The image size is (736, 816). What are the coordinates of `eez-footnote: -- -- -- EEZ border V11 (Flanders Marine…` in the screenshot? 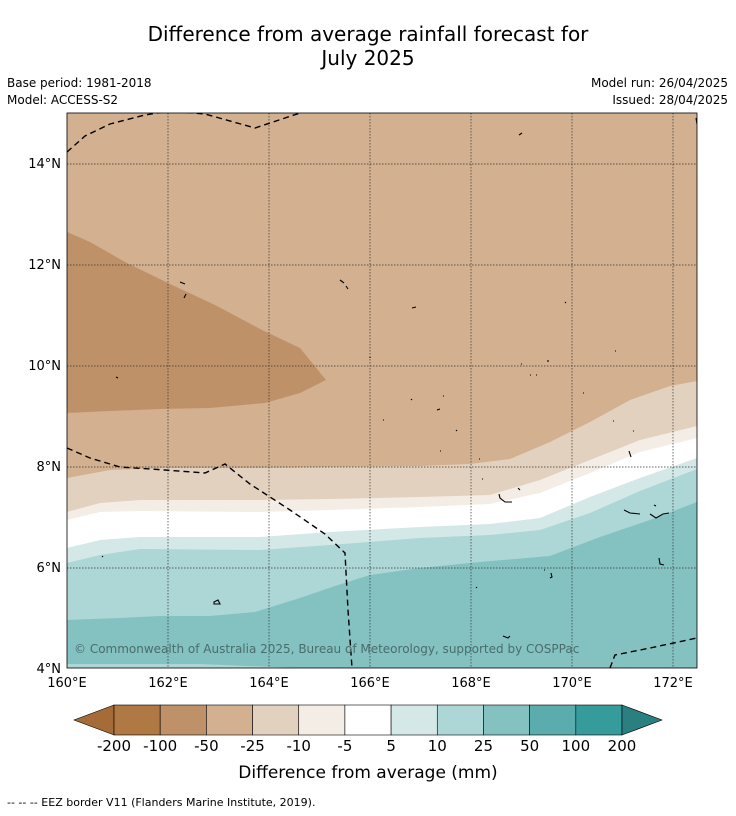 It's located at (161, 802).